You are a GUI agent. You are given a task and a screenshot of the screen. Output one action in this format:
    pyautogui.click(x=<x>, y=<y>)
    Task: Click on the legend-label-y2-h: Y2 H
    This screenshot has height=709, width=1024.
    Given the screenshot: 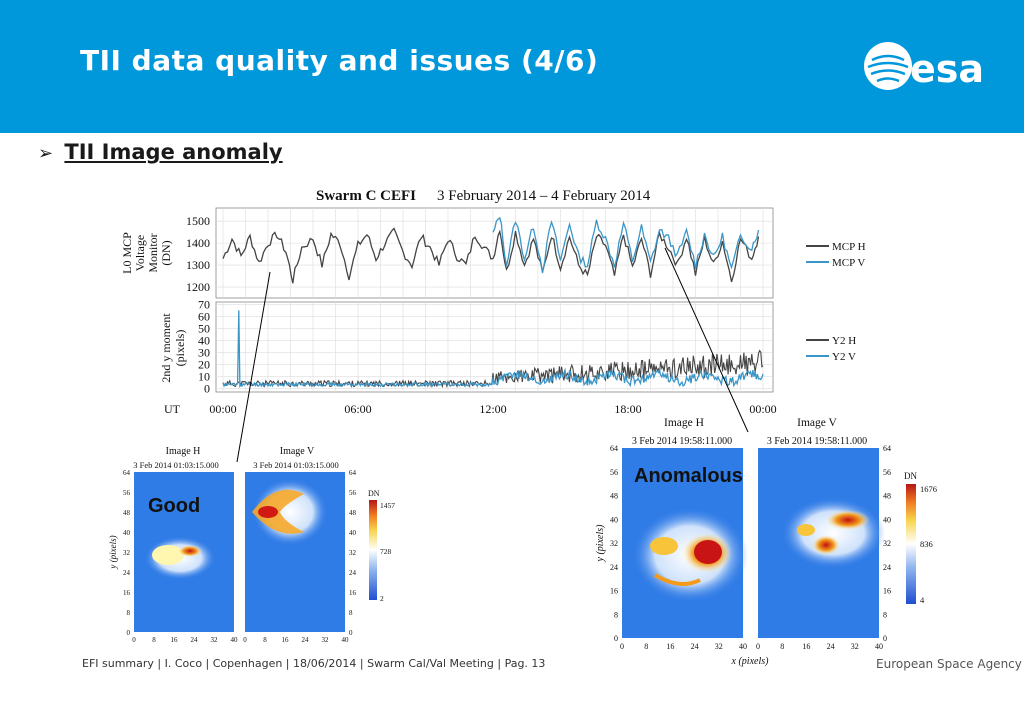 What is the action you would take?
    pyautogui.click(x=844, y=341)
    